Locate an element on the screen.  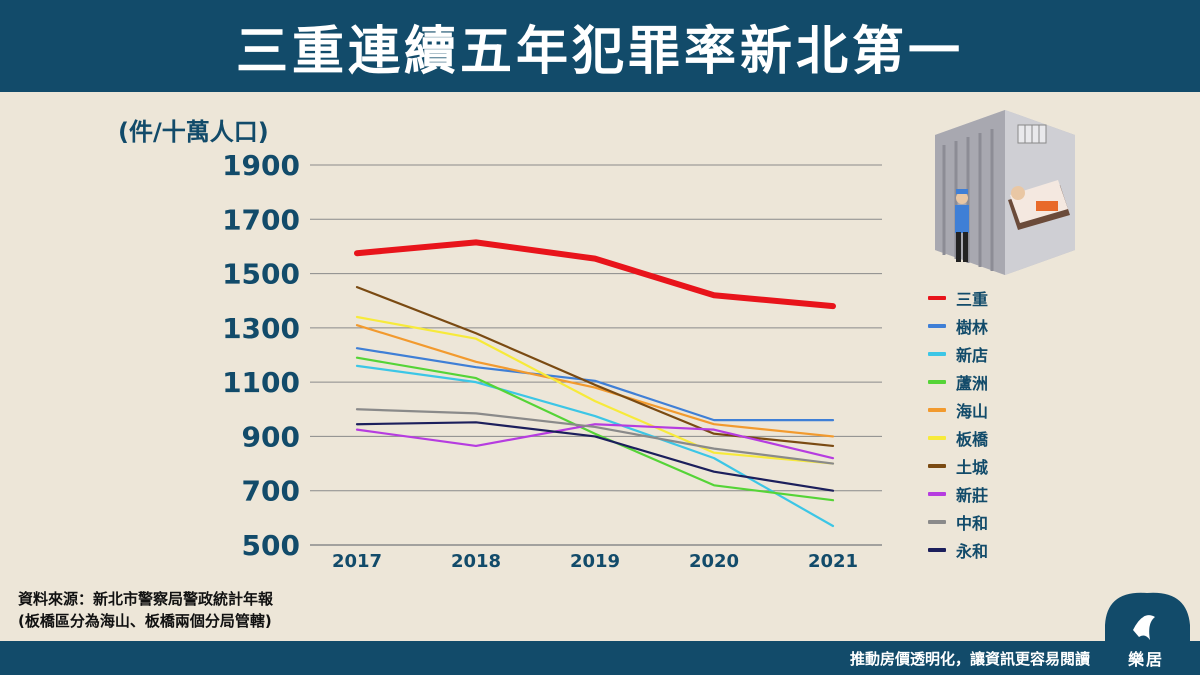
source-line-2: (板橋區分為海山、板橋兩個分局管轄) is located at coordinates (145, 621).